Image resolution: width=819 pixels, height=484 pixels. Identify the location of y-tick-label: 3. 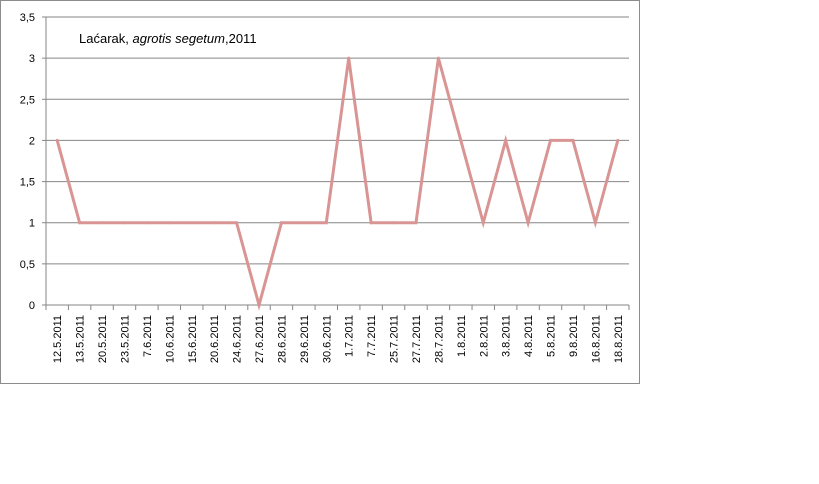
(32, 59).